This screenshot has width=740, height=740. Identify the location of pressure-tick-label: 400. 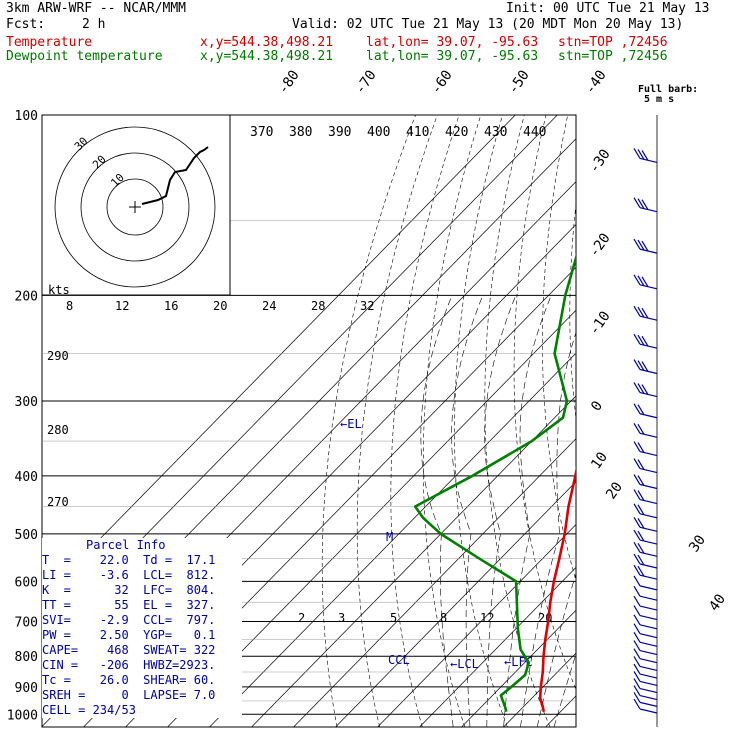
(26, 477).